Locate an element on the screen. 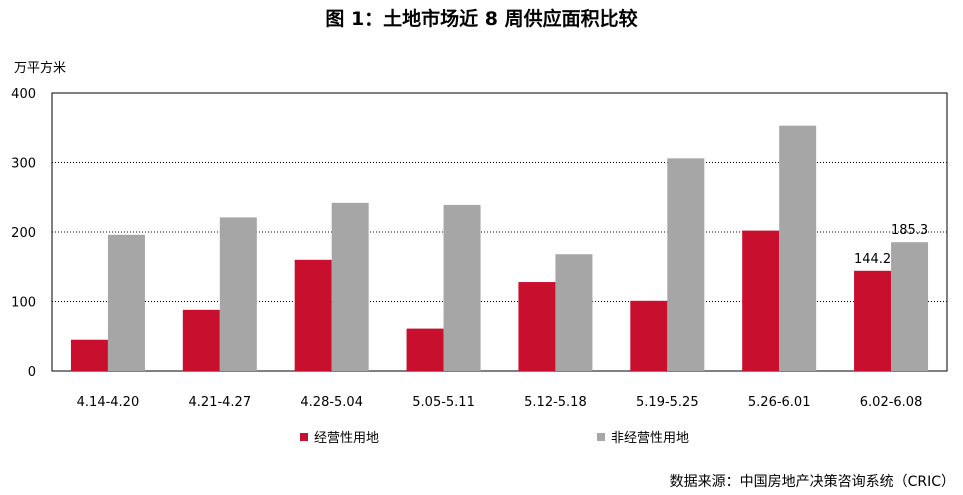 The image size is (963, 495). legend-label-operating: 经营性用地 is located at coordinates (347, 438).